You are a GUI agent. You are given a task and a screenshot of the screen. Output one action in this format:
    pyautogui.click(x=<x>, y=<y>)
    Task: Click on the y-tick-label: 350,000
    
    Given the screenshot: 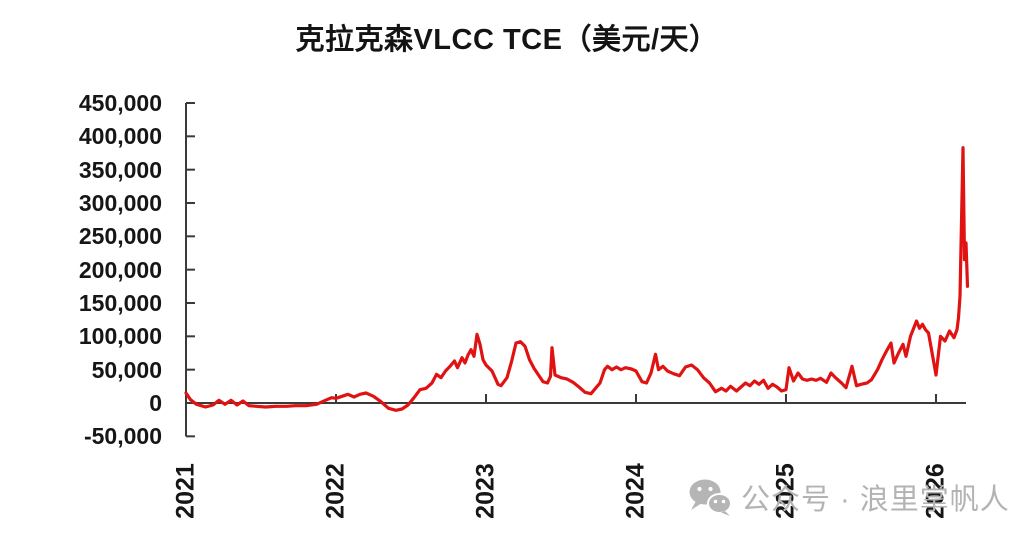 What is the action you would take?
    pyautogui.click(x=120, y=169)
    